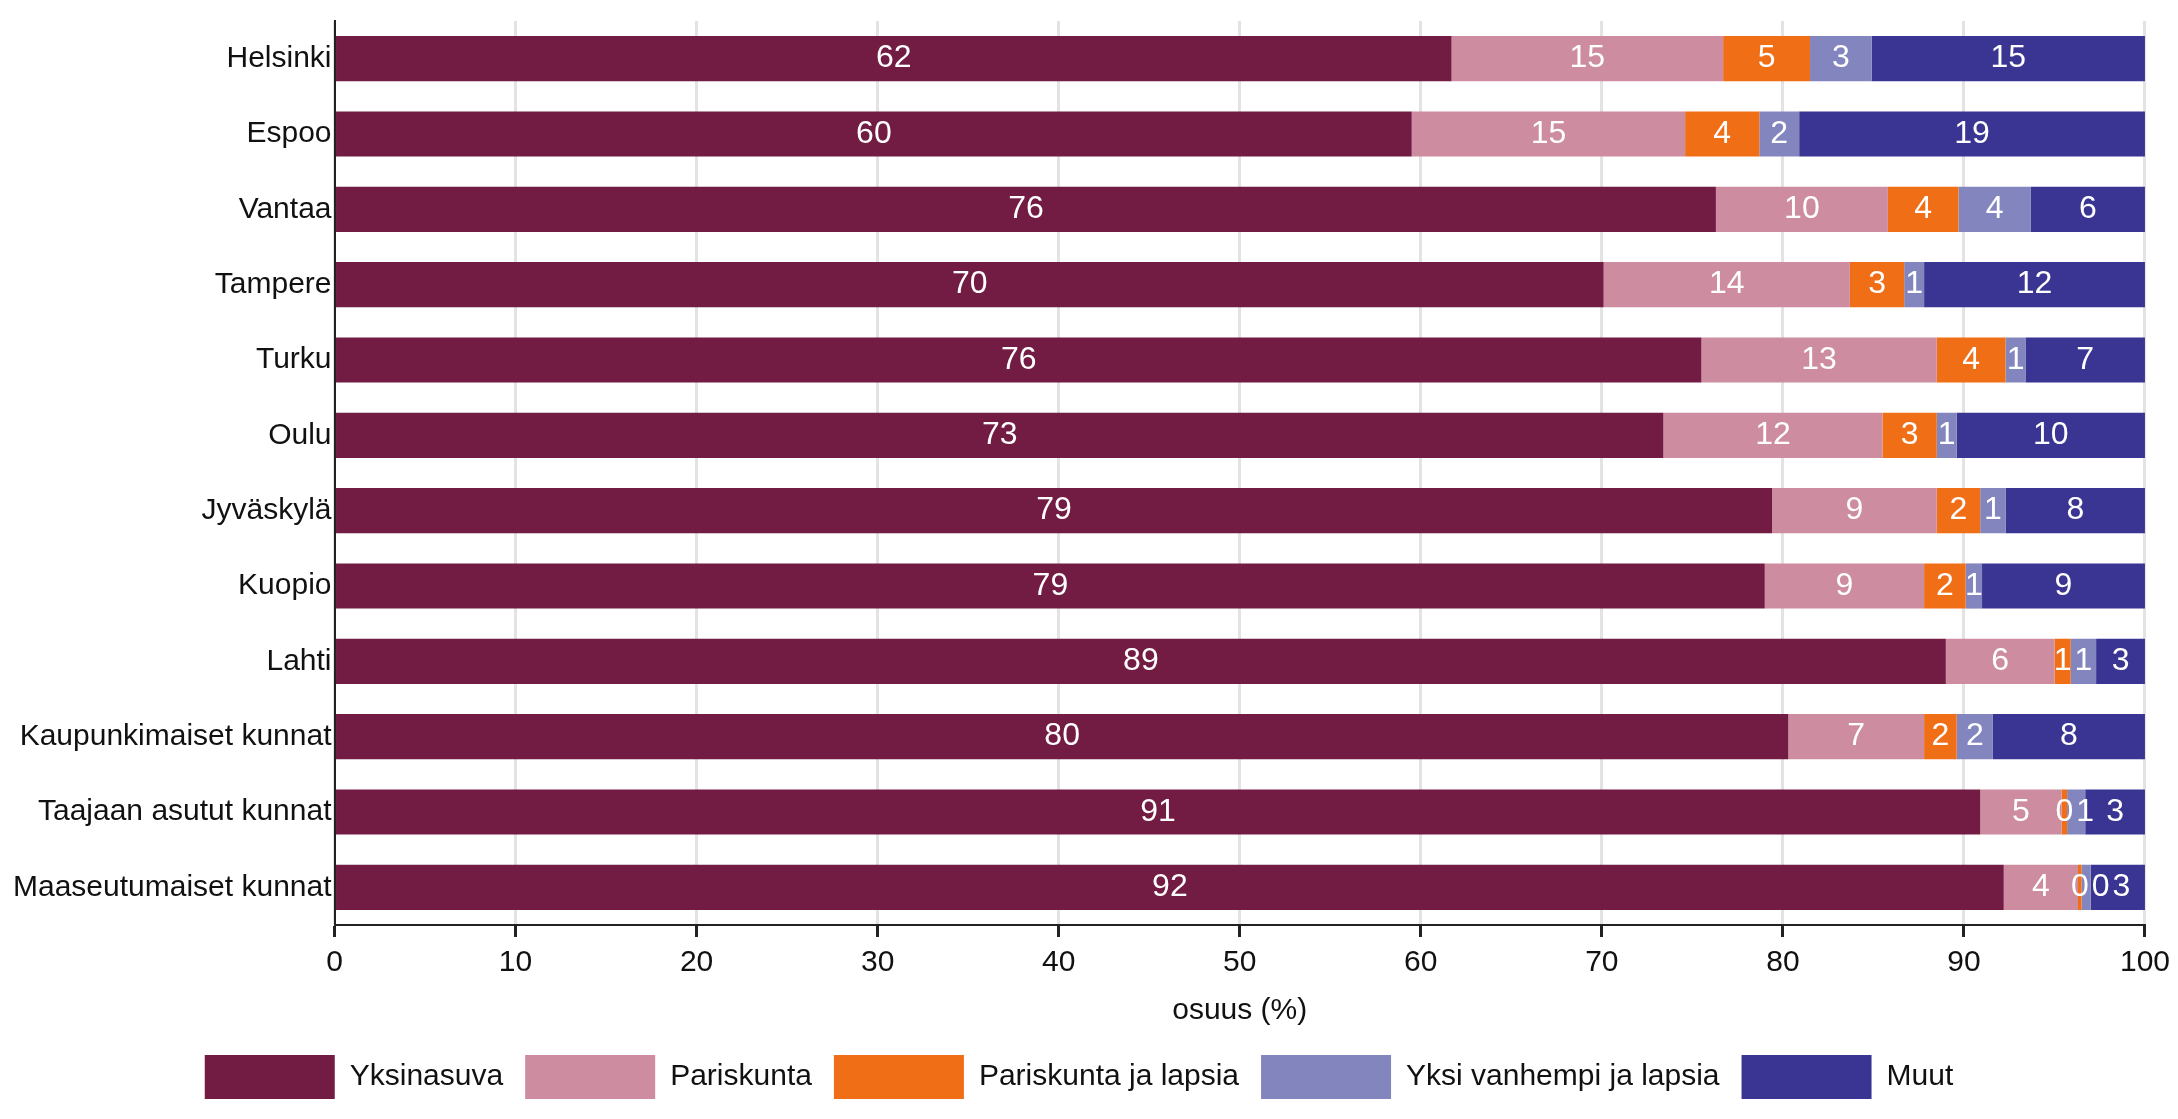 The image size is (2178, 1119). I want to click on data-label: 89, so click(1141, 659).